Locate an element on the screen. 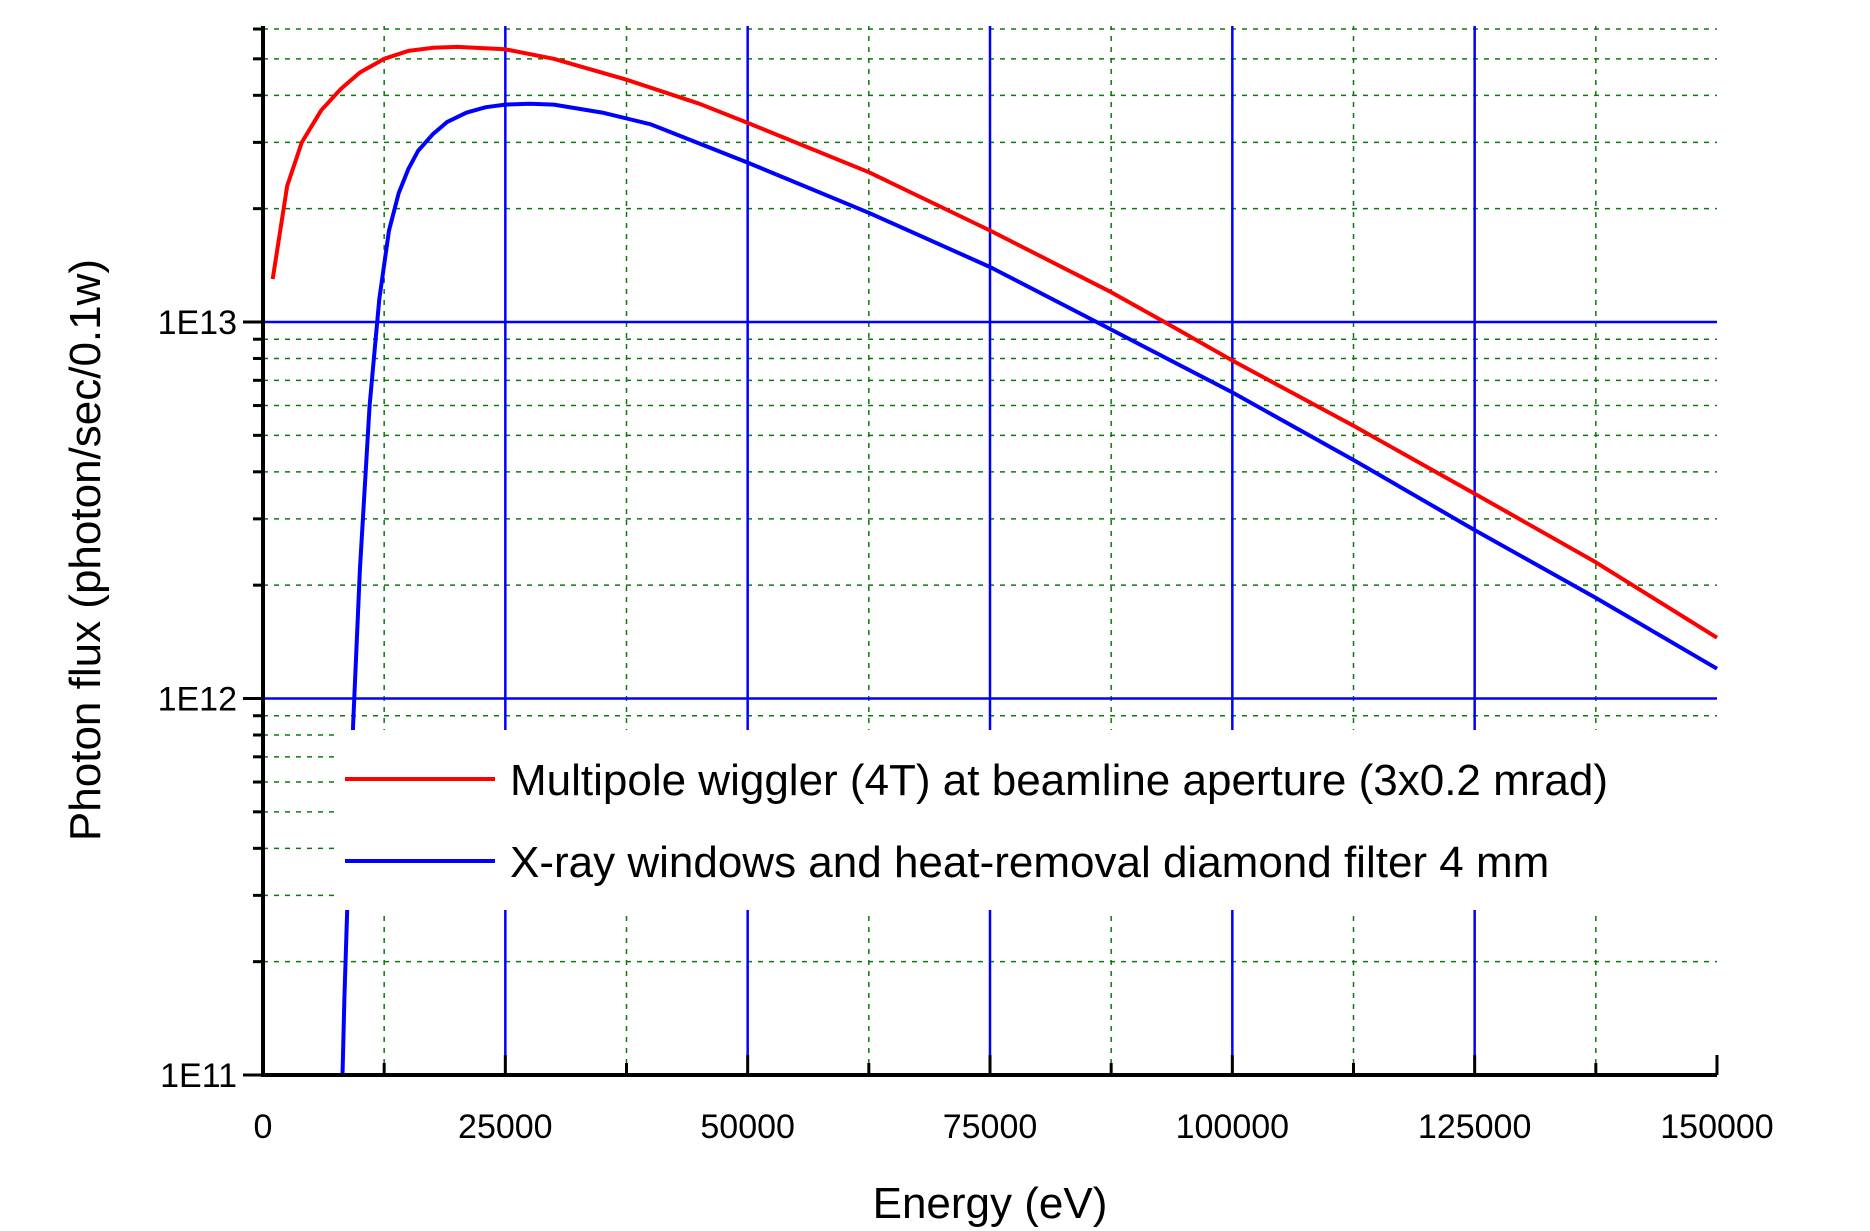 The height and width of the screenshot is (1231, 1870). x-tick-label: 100000 is located at coordinates (1232, 1127).